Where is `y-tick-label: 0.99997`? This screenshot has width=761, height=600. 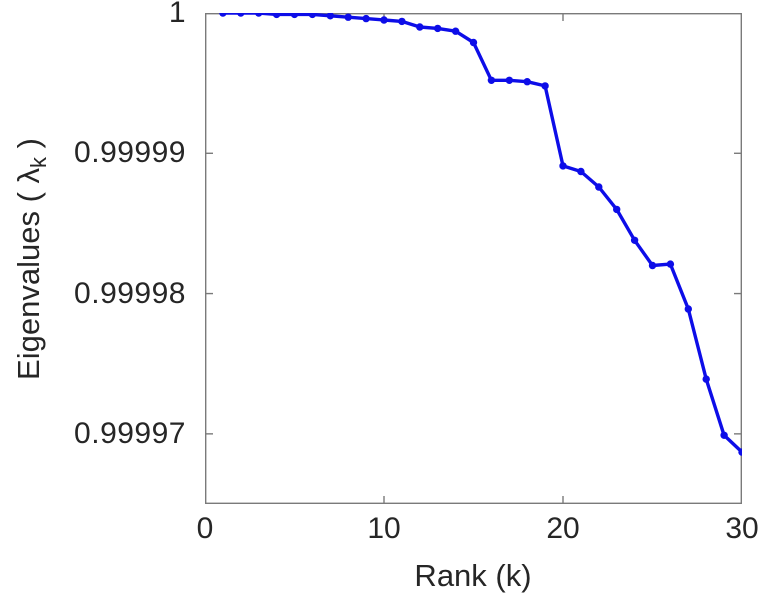 y-tick-label: 0.99997 is located at coordinates (130, 433).